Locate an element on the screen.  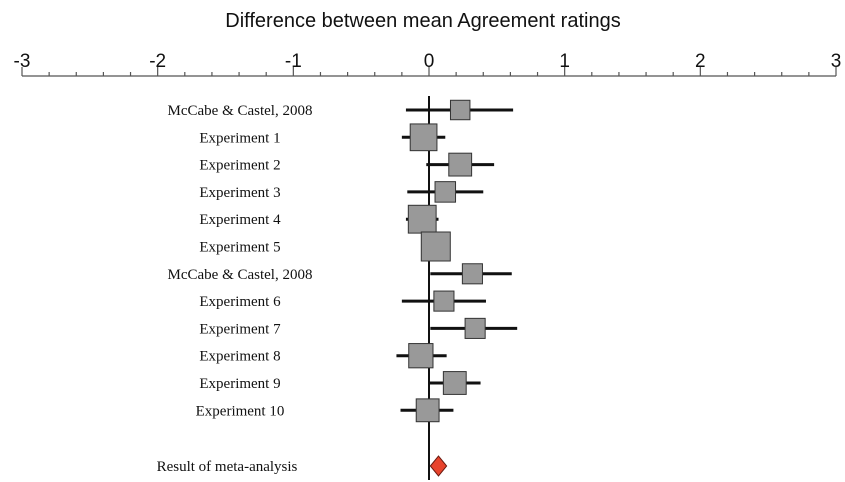
x-tick-label: 0 is located at coordinates (429, 61).